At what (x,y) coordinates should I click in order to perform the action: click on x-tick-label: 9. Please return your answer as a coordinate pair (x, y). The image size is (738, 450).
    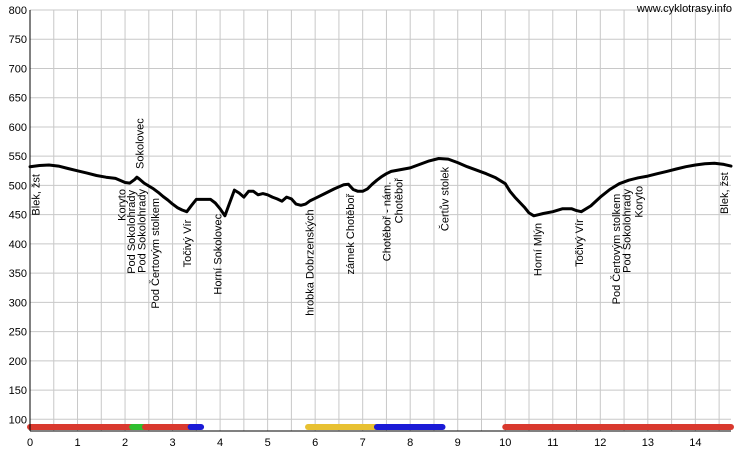
    Looking at the image, I should click on (458, 443).